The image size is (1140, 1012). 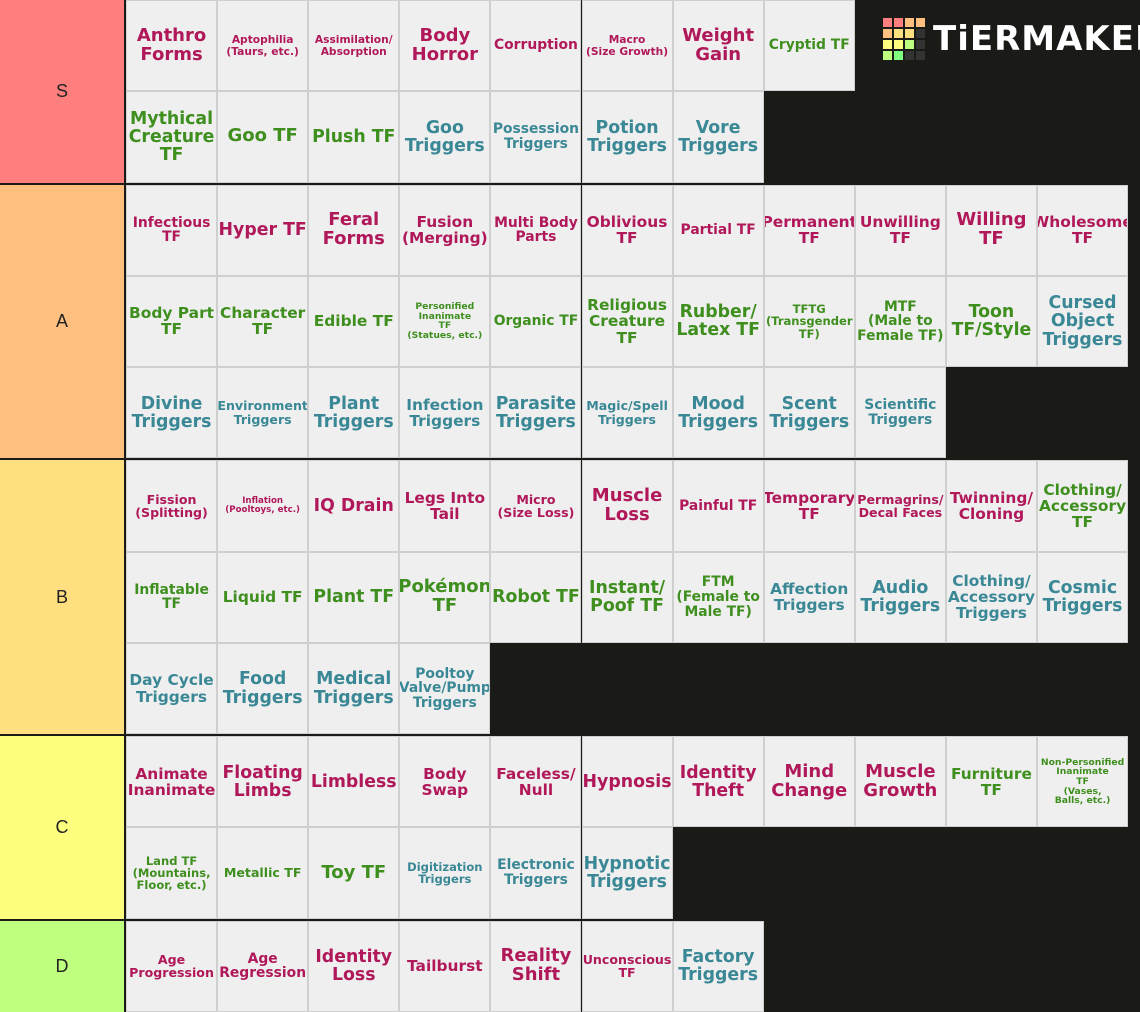 I want to click on tier-item: Land TF (Mountains, Floor, etc.), so click(x=172, y=873).